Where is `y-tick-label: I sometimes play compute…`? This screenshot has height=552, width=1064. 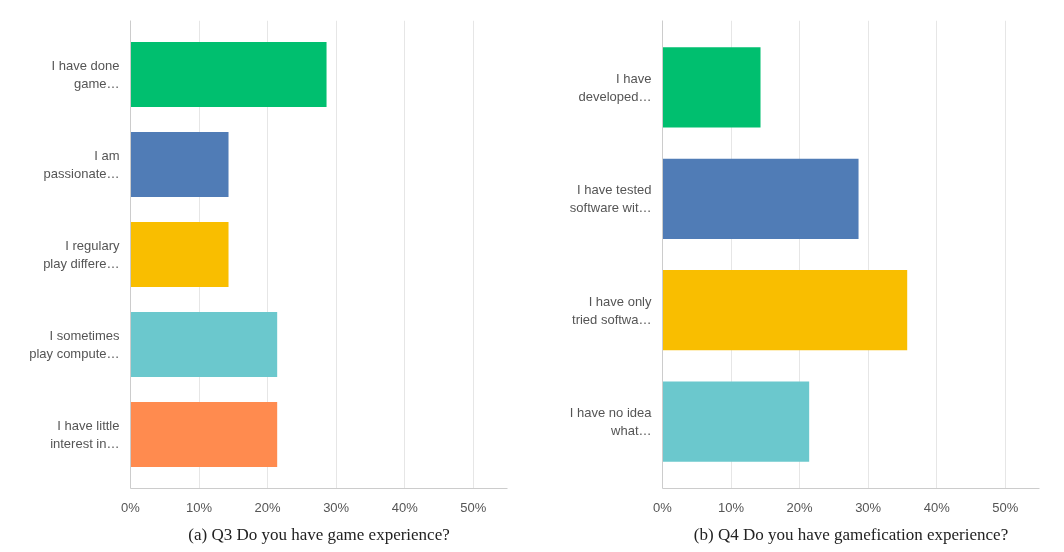 y-tick-label: I sometimes play compute… is located at coordinates (74, 344).